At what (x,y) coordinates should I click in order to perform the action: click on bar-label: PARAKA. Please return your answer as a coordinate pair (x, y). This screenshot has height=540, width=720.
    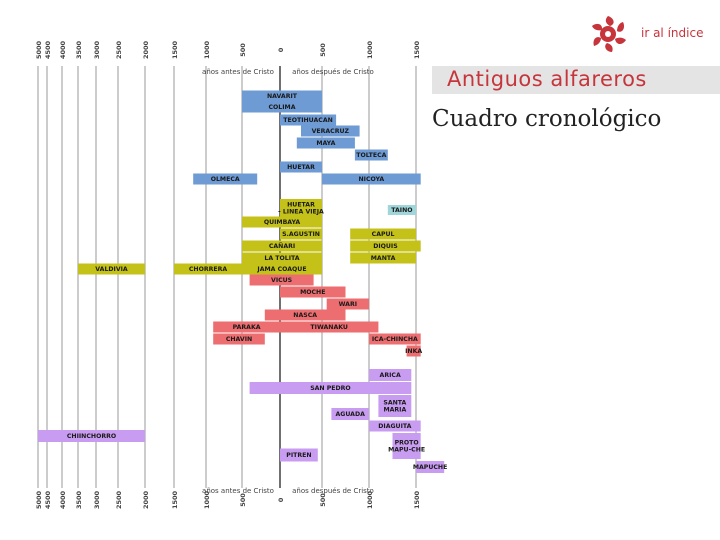
    Looking at the image, I should click on (247, 327).